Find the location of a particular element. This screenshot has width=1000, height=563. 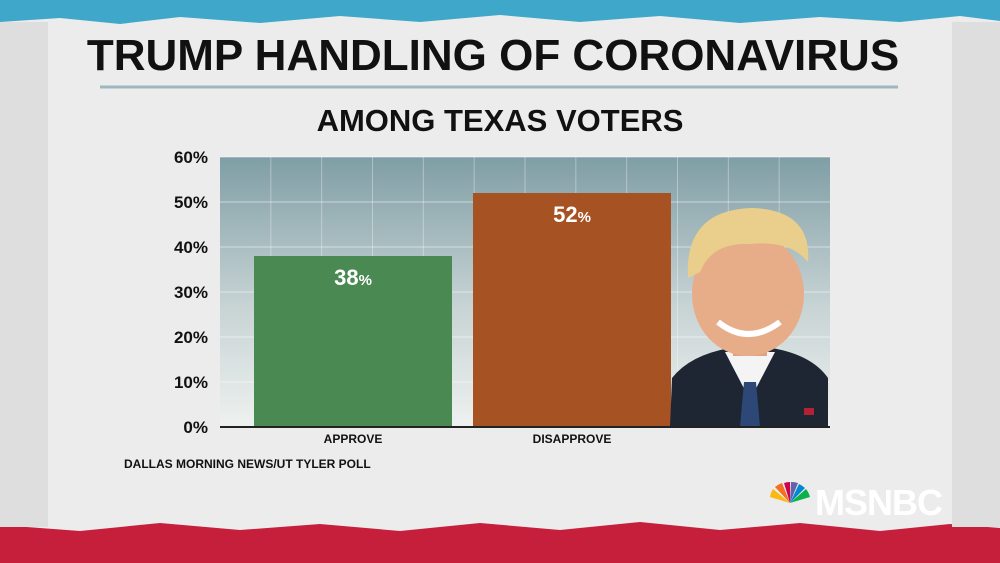

y-tick-label: 50% is located at coordinates (191, 202).